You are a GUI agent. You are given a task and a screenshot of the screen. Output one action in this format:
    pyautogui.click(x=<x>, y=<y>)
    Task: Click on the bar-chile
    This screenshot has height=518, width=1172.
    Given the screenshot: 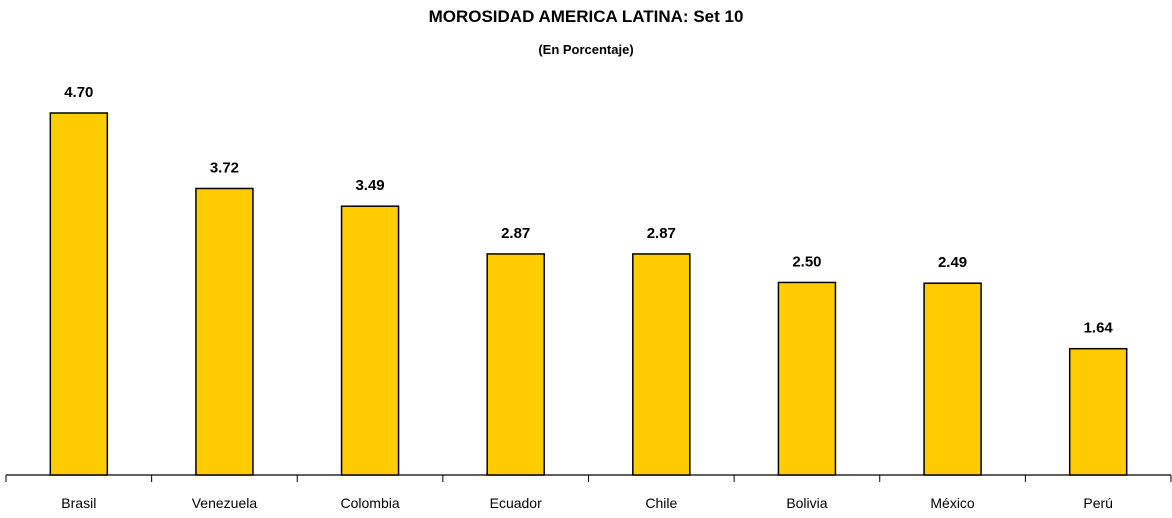 What is the action you would take?
    pyautogui.click(x=661, y=364)
    